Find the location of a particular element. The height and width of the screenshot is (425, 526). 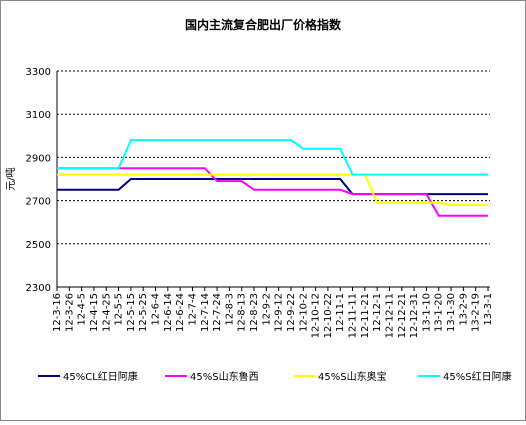

legend-label: 45%S红日阿康 is located at coordinates (477, 376).